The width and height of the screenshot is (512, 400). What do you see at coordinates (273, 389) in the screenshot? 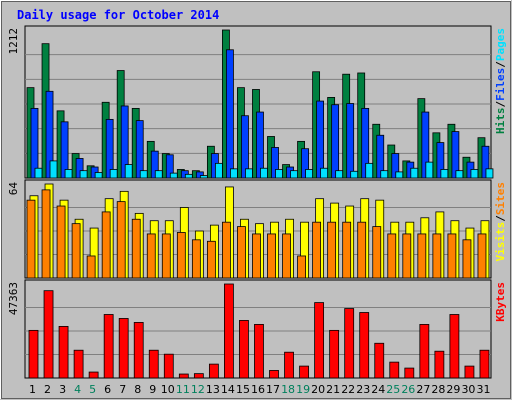
I see `x-label-day-17: 17` at bounding box center [273, 389].